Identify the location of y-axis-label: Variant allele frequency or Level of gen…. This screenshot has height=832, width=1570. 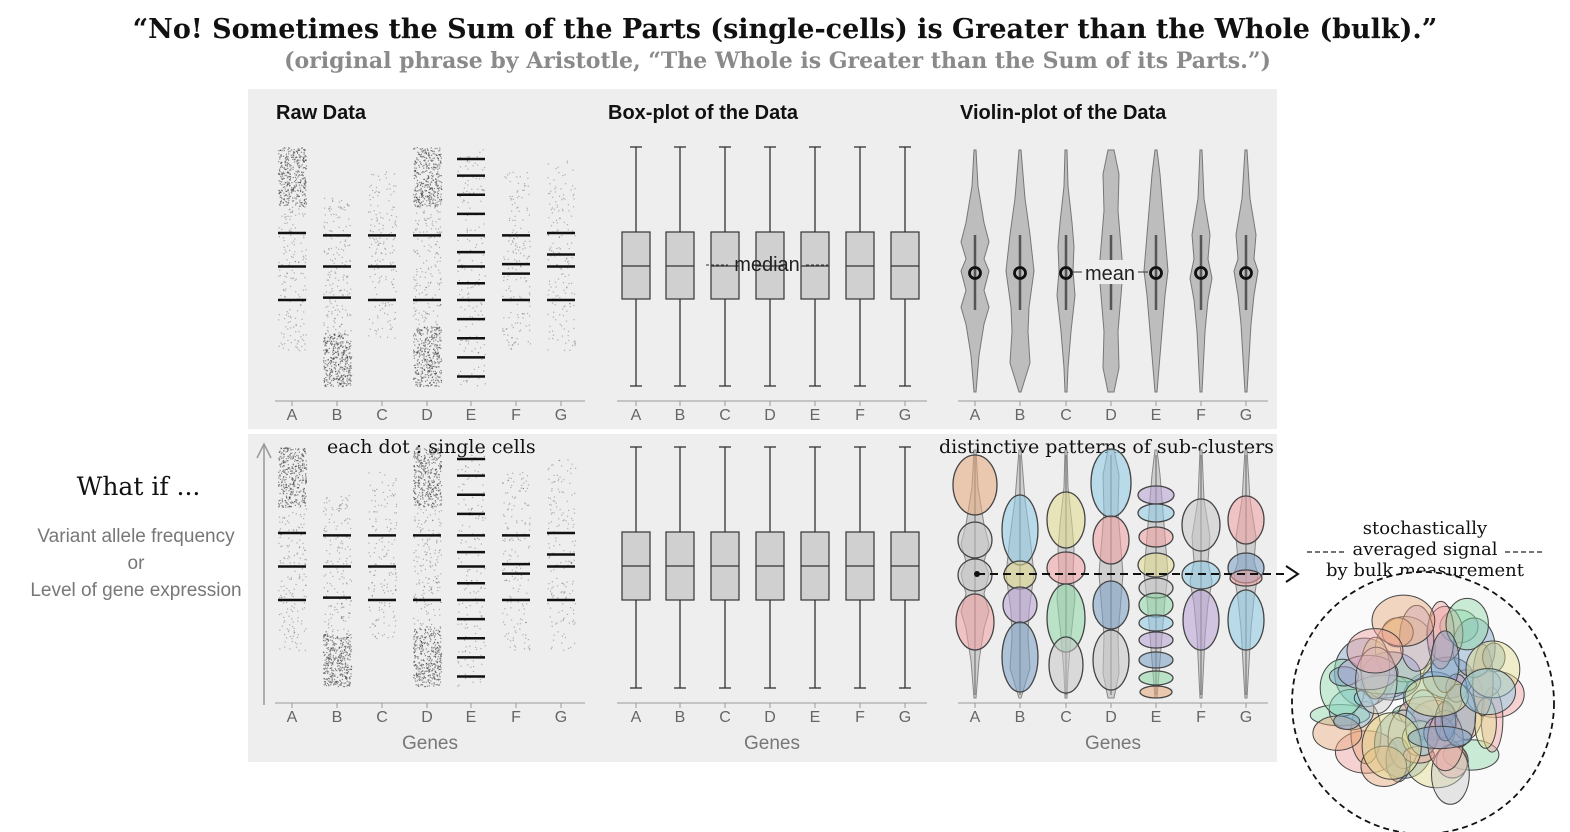
(136, 563).